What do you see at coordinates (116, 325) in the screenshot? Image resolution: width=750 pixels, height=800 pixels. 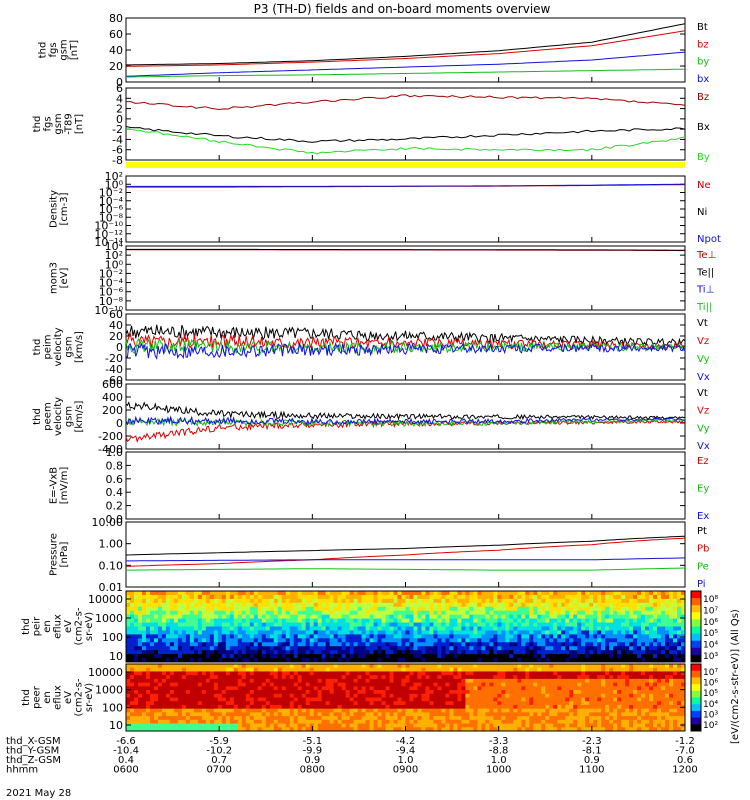 I see `y-tick-label: 40` at bounding box center [116, 325].